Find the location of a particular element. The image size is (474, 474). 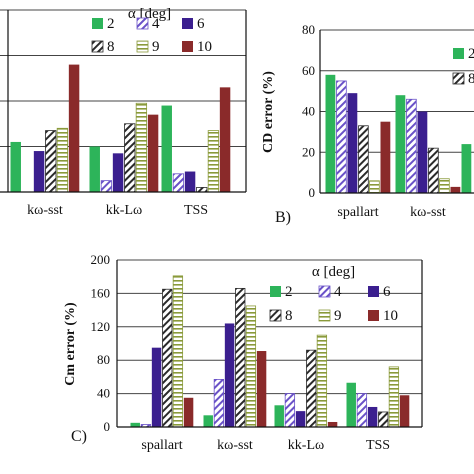

y-tick-label: 160 is located at coordinates (101, 292).